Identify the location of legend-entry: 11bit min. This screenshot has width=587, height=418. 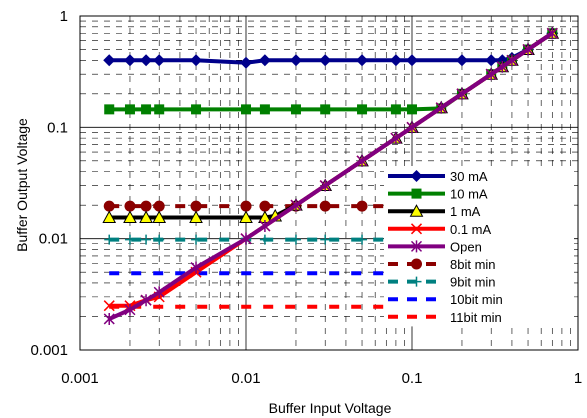
(445, 317).